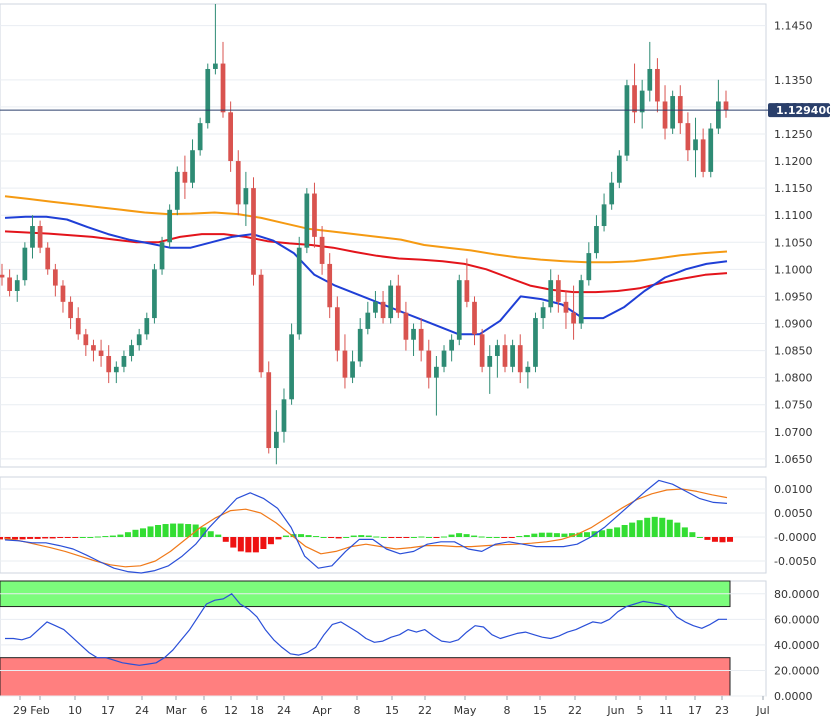  What do you see at coordinates (365, 677) in the screenshot?
I see `rsi-oversold-band` at bounding box center [365, 677].